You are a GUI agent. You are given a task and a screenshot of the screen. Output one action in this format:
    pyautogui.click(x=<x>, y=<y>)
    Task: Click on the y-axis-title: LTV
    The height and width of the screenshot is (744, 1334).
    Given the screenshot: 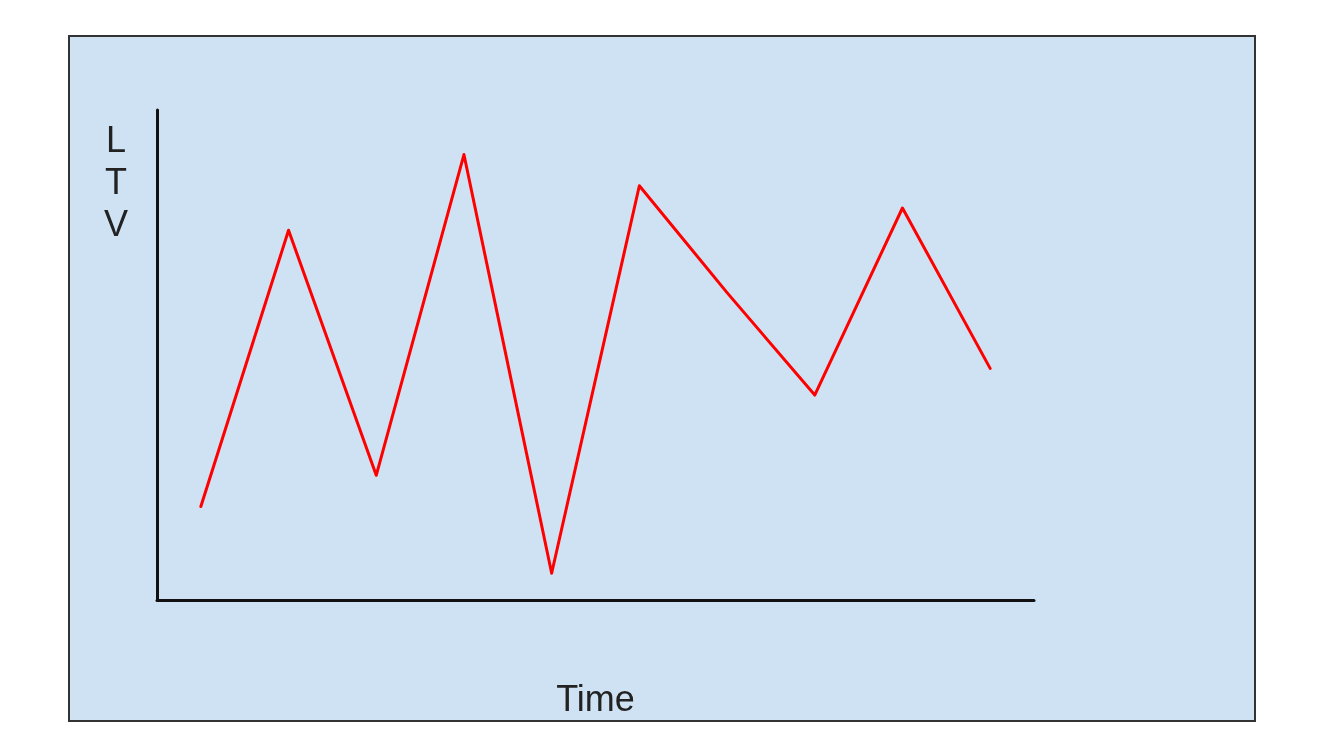 What is the action you would take?
    pyautogui.click(x=116, y=181)
    